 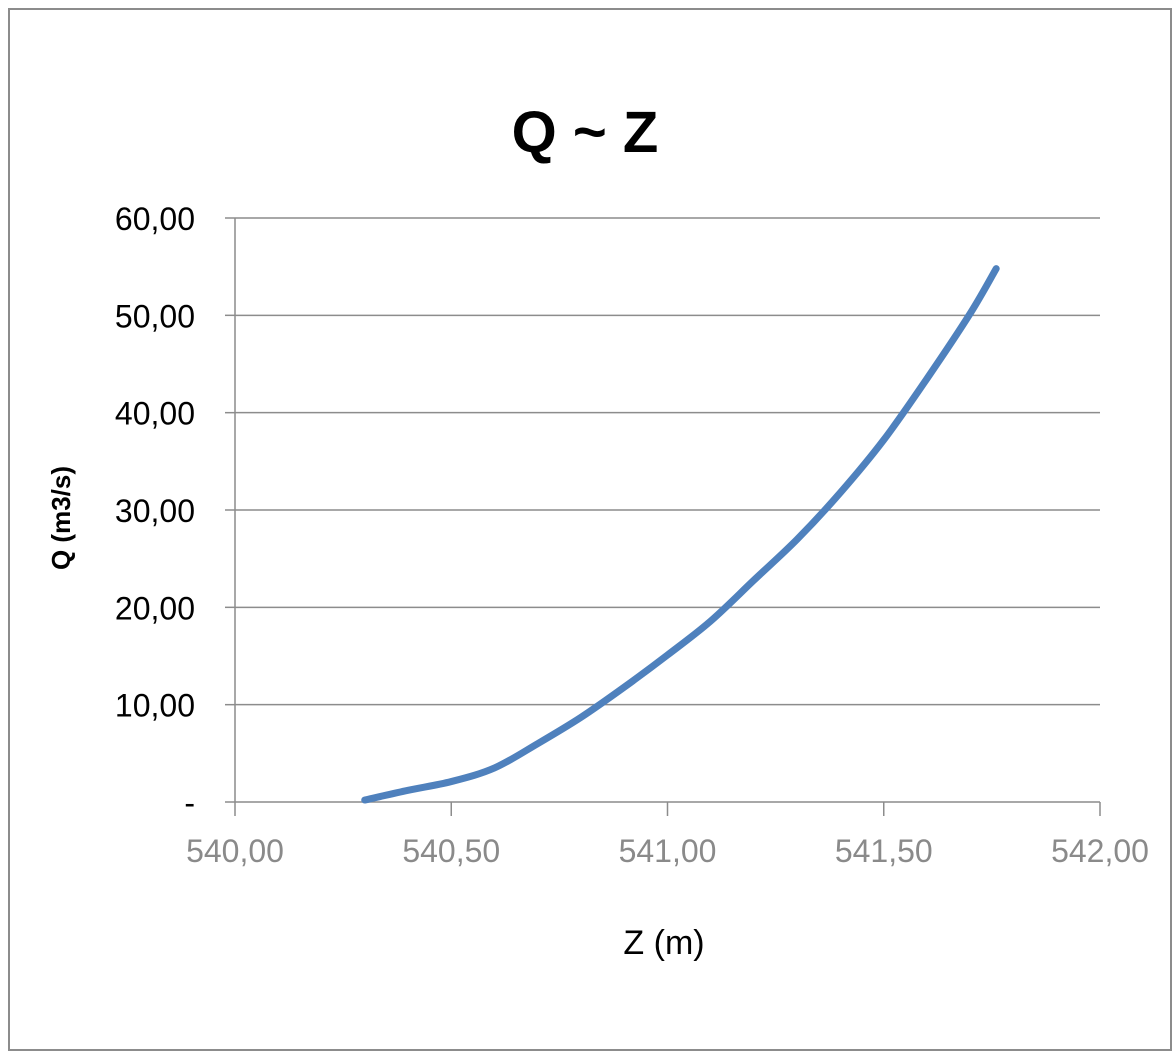 I want to click on y-tick-label: 20,00, so click(x=155, y=608).